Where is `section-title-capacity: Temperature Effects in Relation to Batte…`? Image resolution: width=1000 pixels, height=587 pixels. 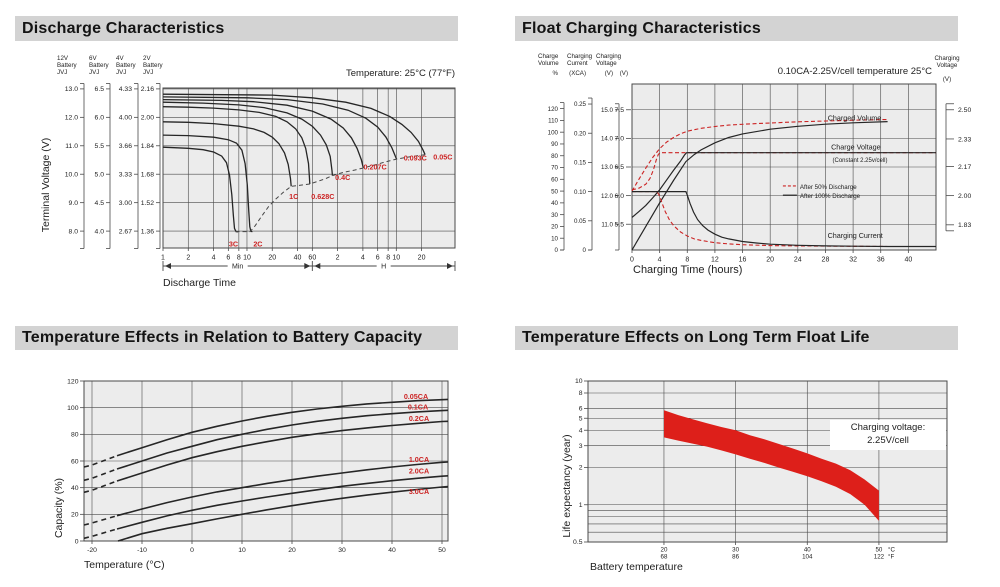
section-title-capacity: Temperature Effects in Relation to Batte… is located at coordinates (236, 338).